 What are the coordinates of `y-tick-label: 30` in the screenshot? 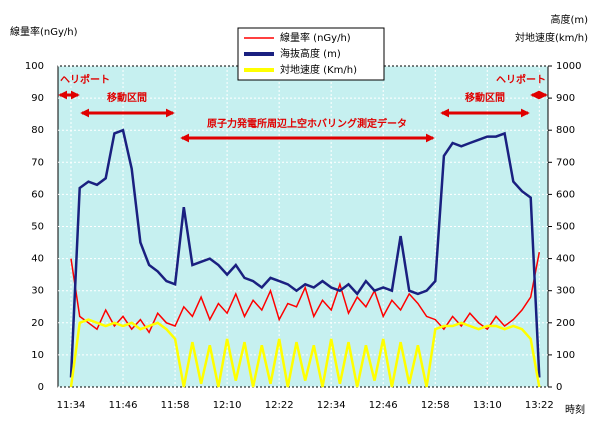 It's located at (37, 291).